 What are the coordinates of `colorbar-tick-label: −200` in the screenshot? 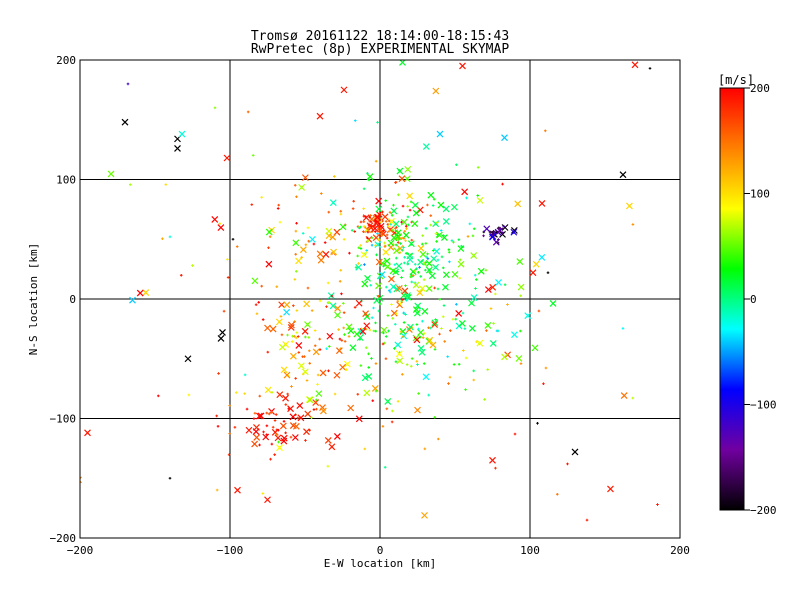 It's located at (763, 510).